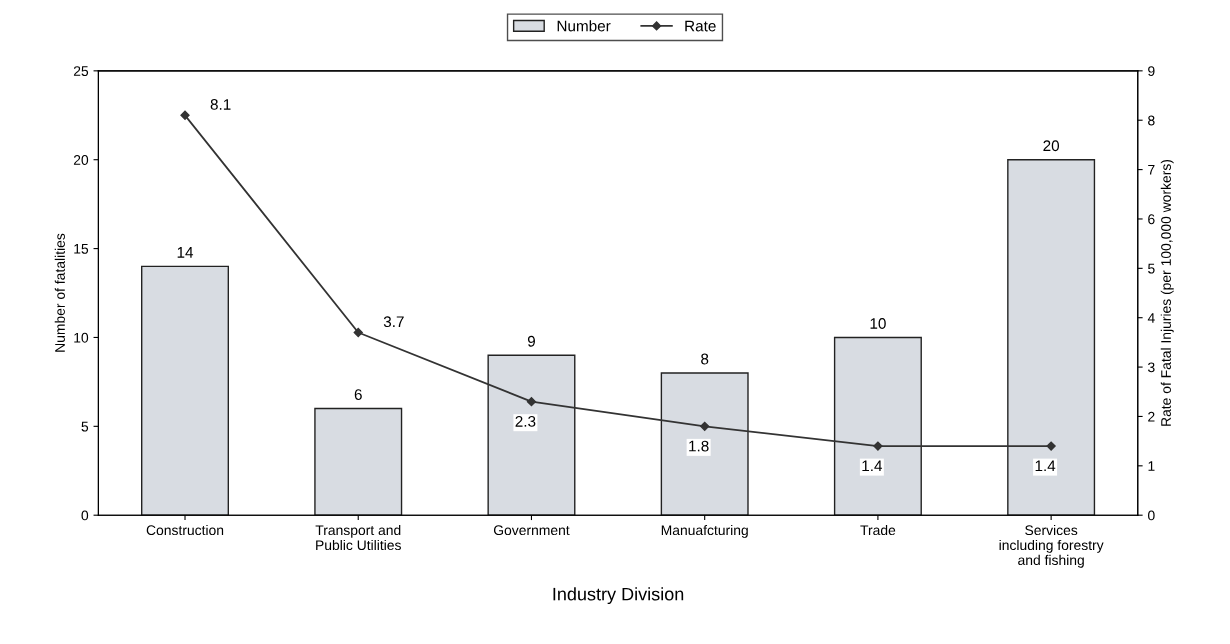 The width and height of the screenshot is (1230, 644). Describe the element at coordinates (1051, 546) in the screenshot. I see `x-tick-label: Services including forestry and fishing` at that location.